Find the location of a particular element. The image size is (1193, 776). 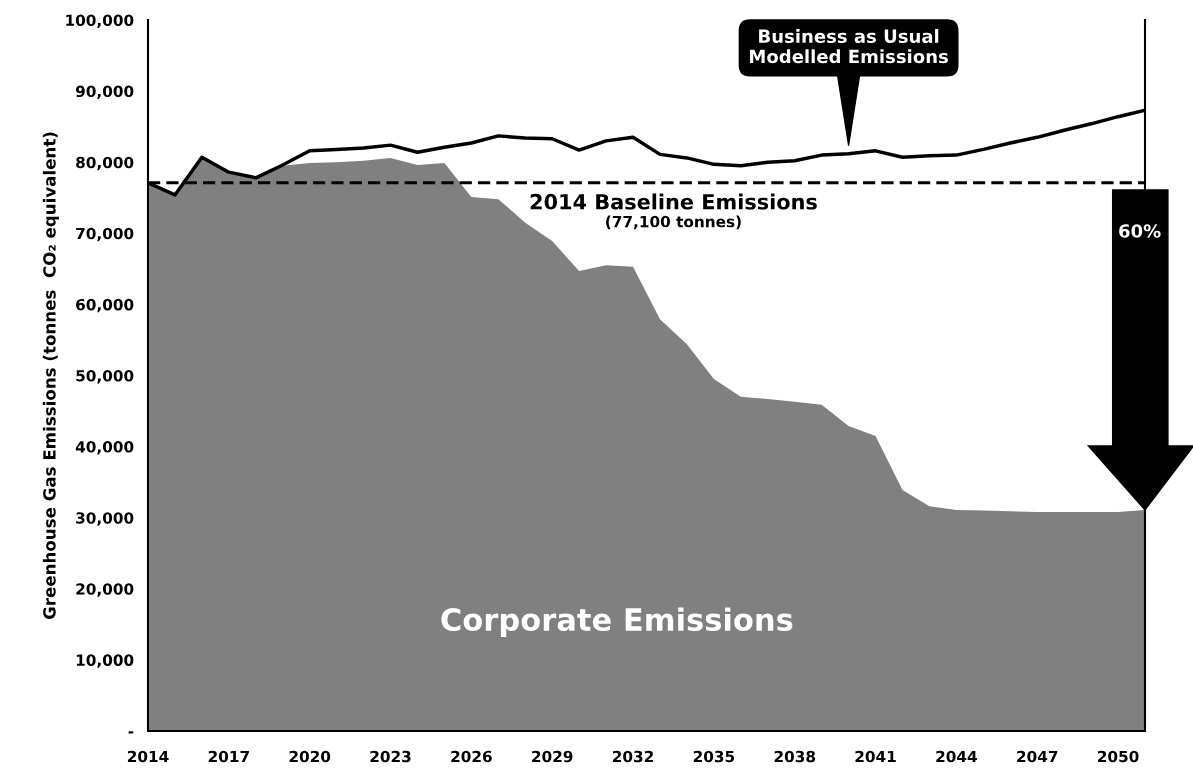

y-tick-label: 100,000 is located at coordinates (100, 21).